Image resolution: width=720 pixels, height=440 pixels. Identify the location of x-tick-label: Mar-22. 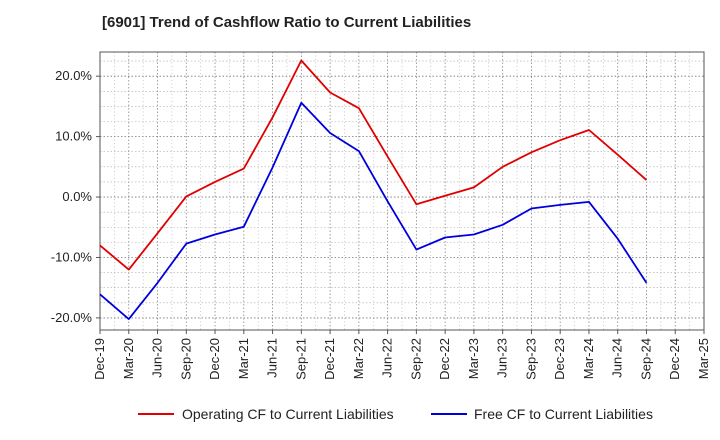
(358, 358).